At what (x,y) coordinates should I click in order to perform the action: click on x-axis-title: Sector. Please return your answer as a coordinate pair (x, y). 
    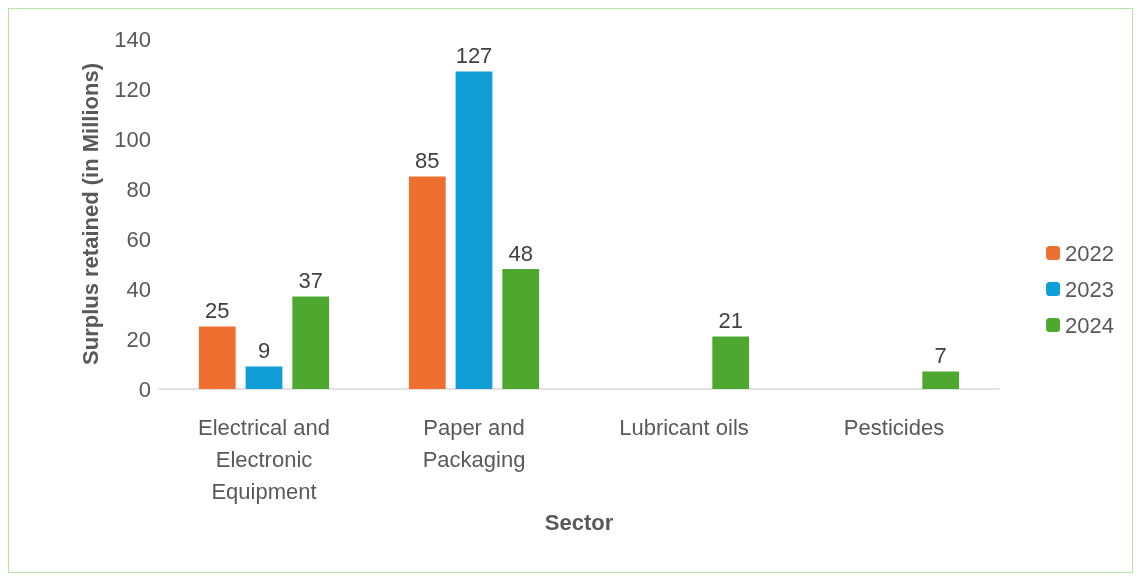
    Looking at the image, I should click on (579, 523).